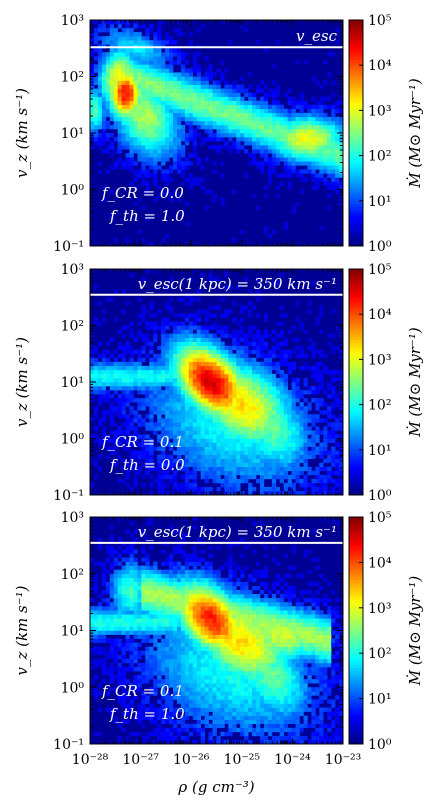 The width and height of the screenshot is (436, 801). I want to click on y-tick-label: 10², so click(72, 78).